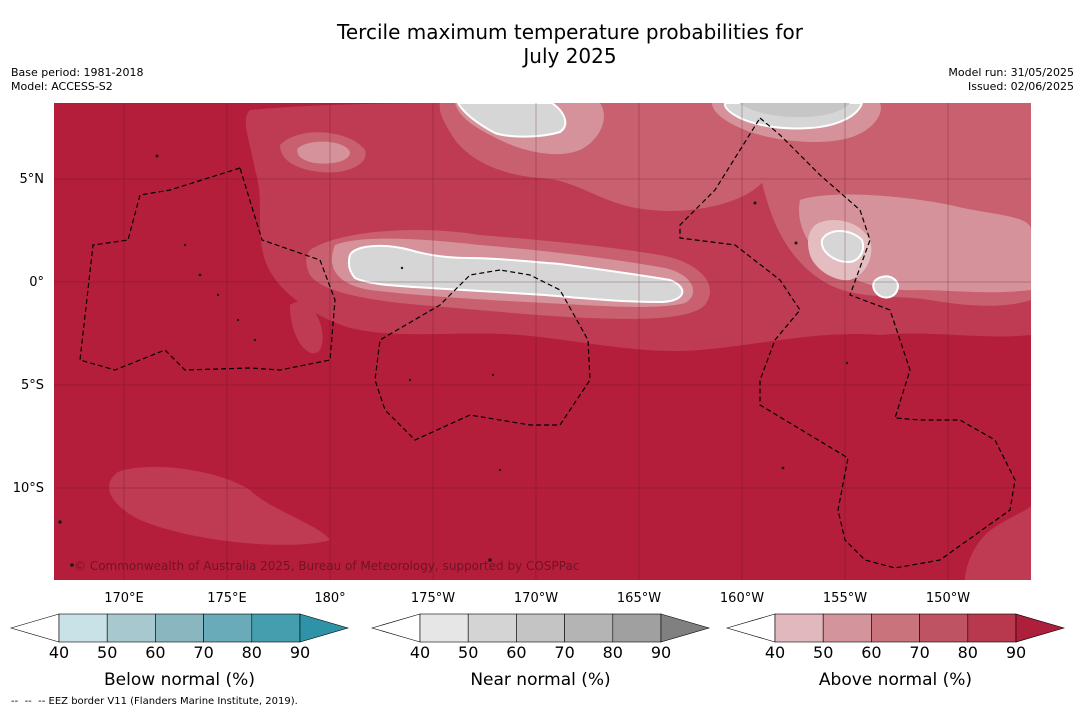 The image size is (1085, 713). What do you see at coordinates (179, 651) in the screenshot?
I see `colorbar-below: 40 50 60 70 80 90 Below normal (%)` at bounding box center [179, 651].